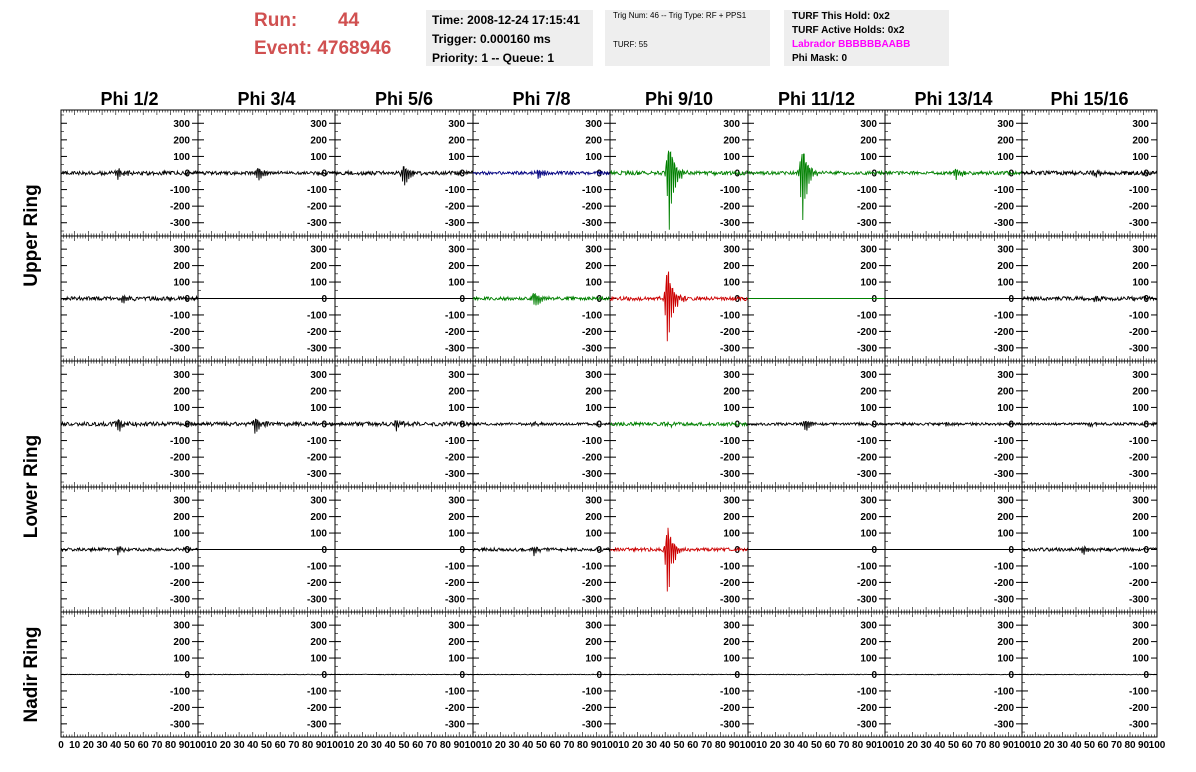  I want to click on phi-header: Phi 15/16, so click(1089, 99).